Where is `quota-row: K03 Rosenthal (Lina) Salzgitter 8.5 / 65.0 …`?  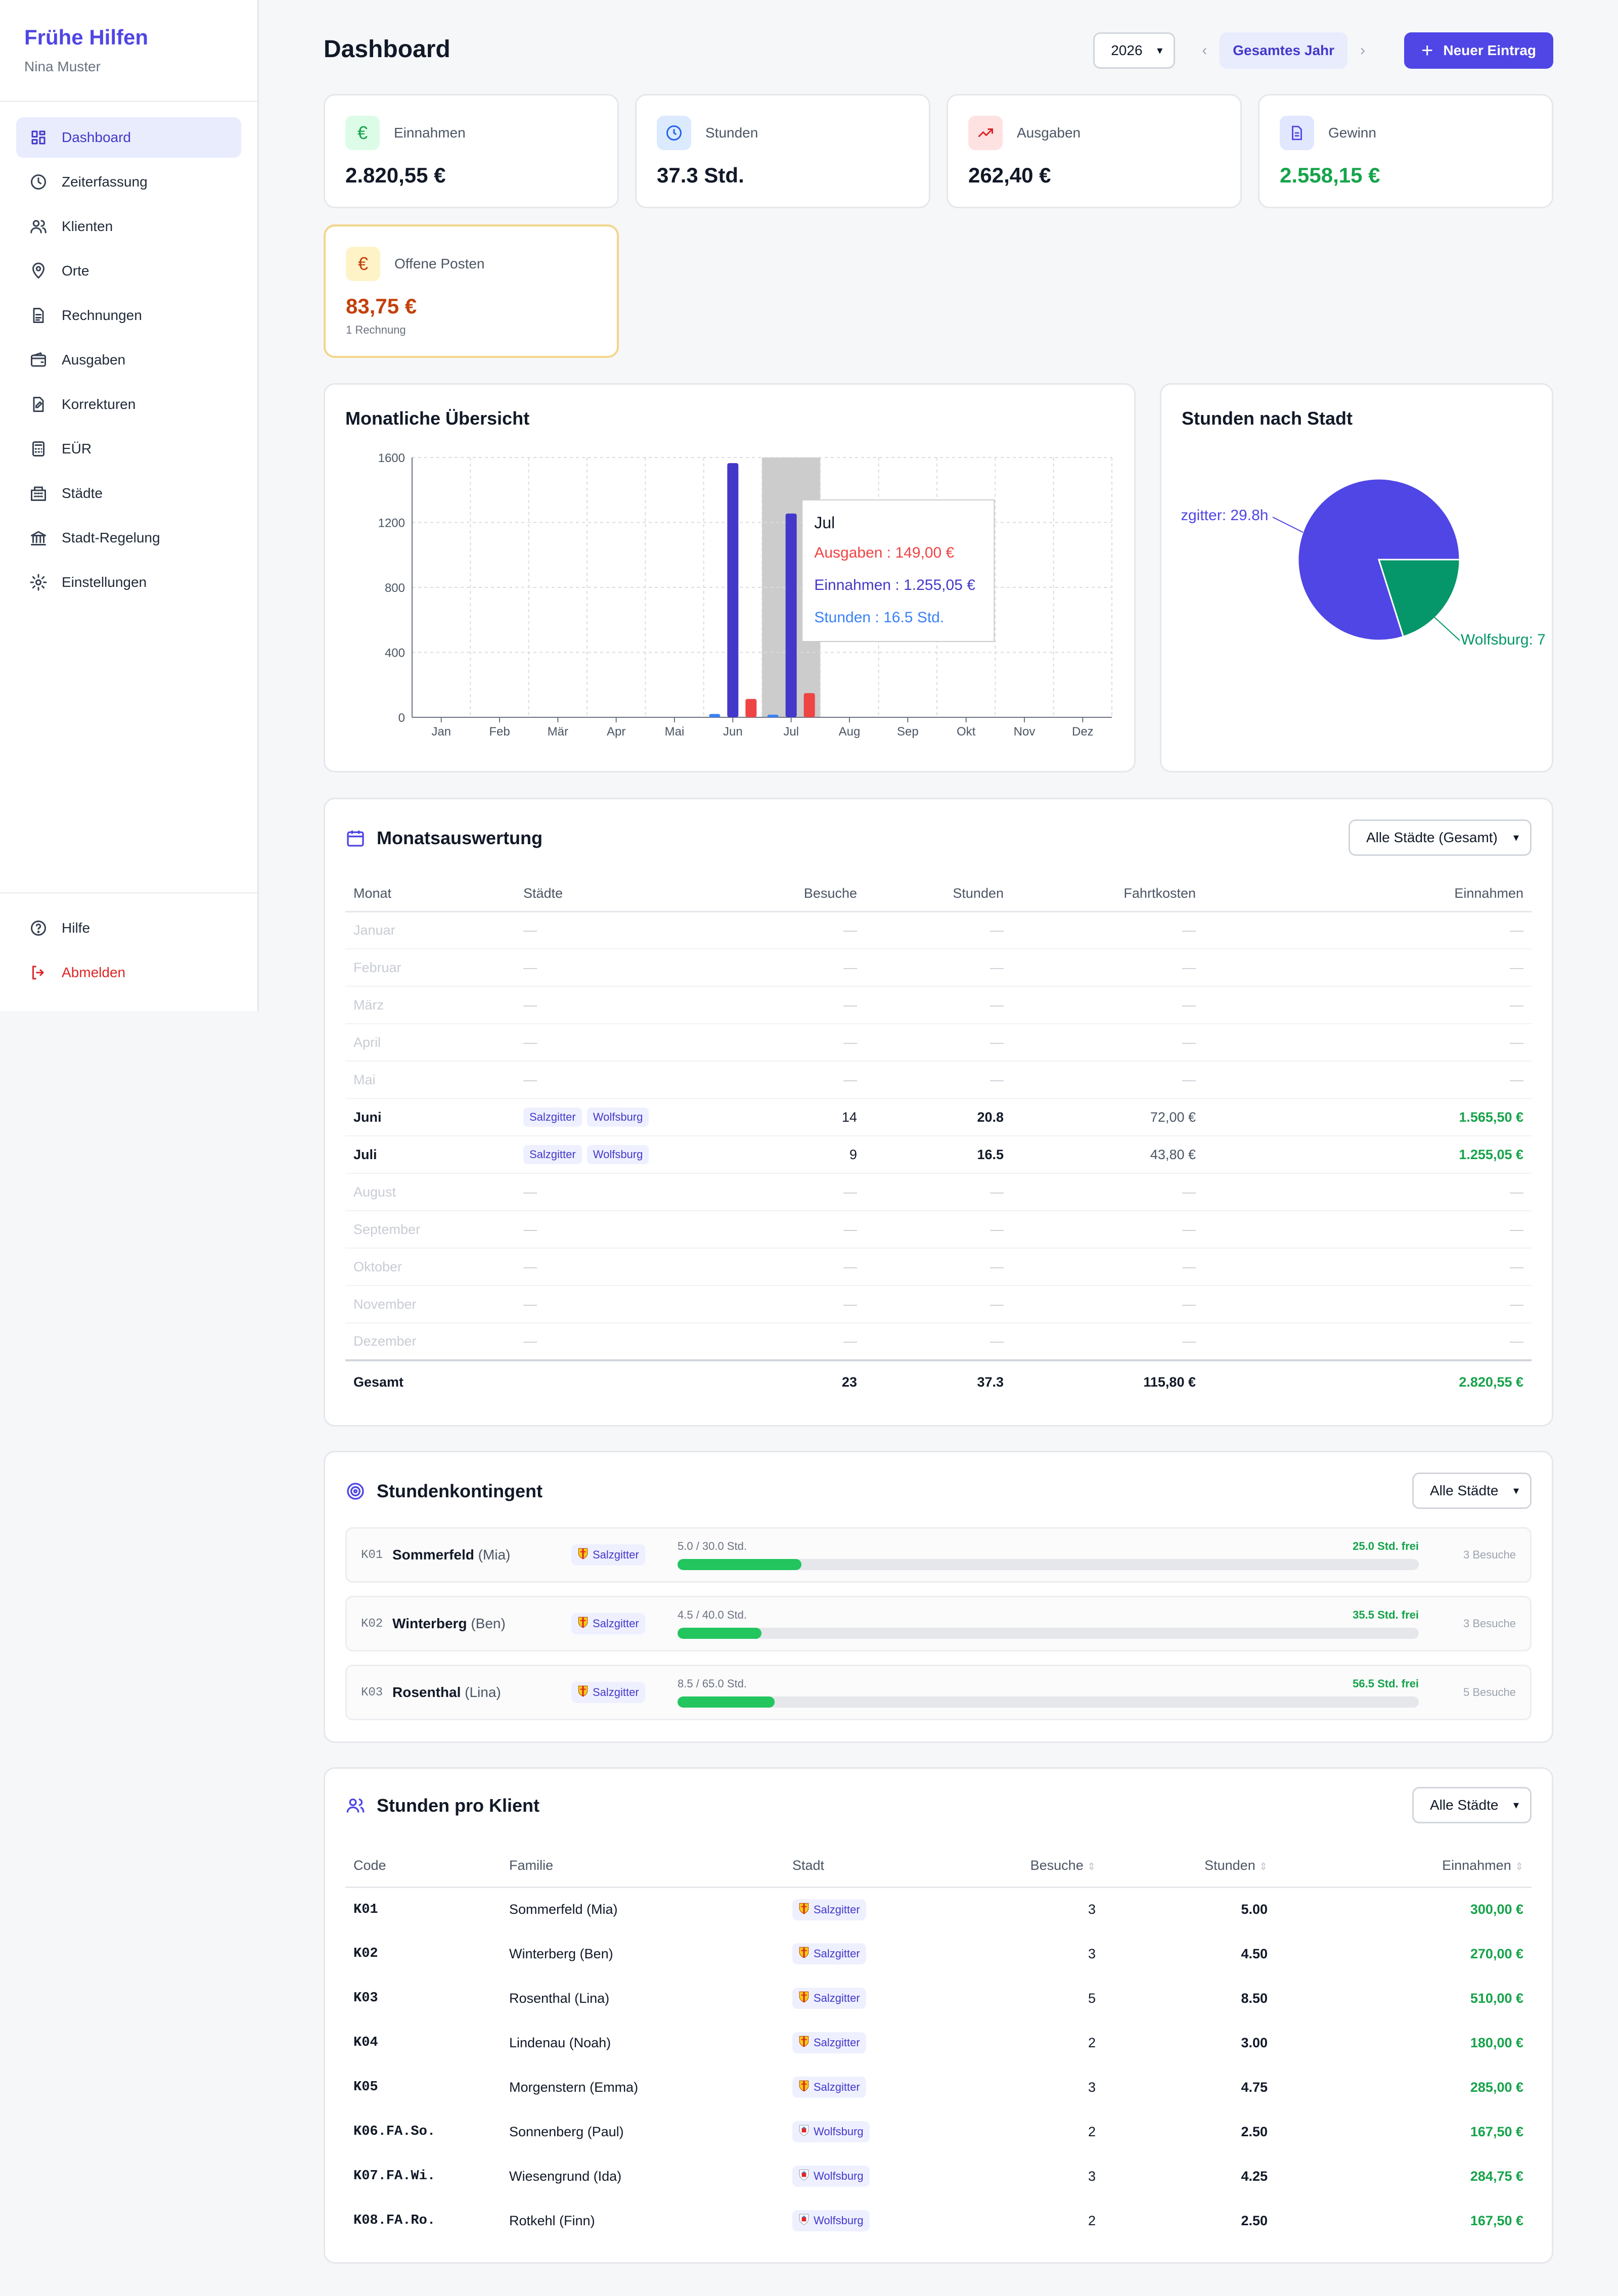
quota-row: K03 Rosenthal (Lina) Salzgitter 8.5 / 65.0 … is located at coordinates (938, 1692).